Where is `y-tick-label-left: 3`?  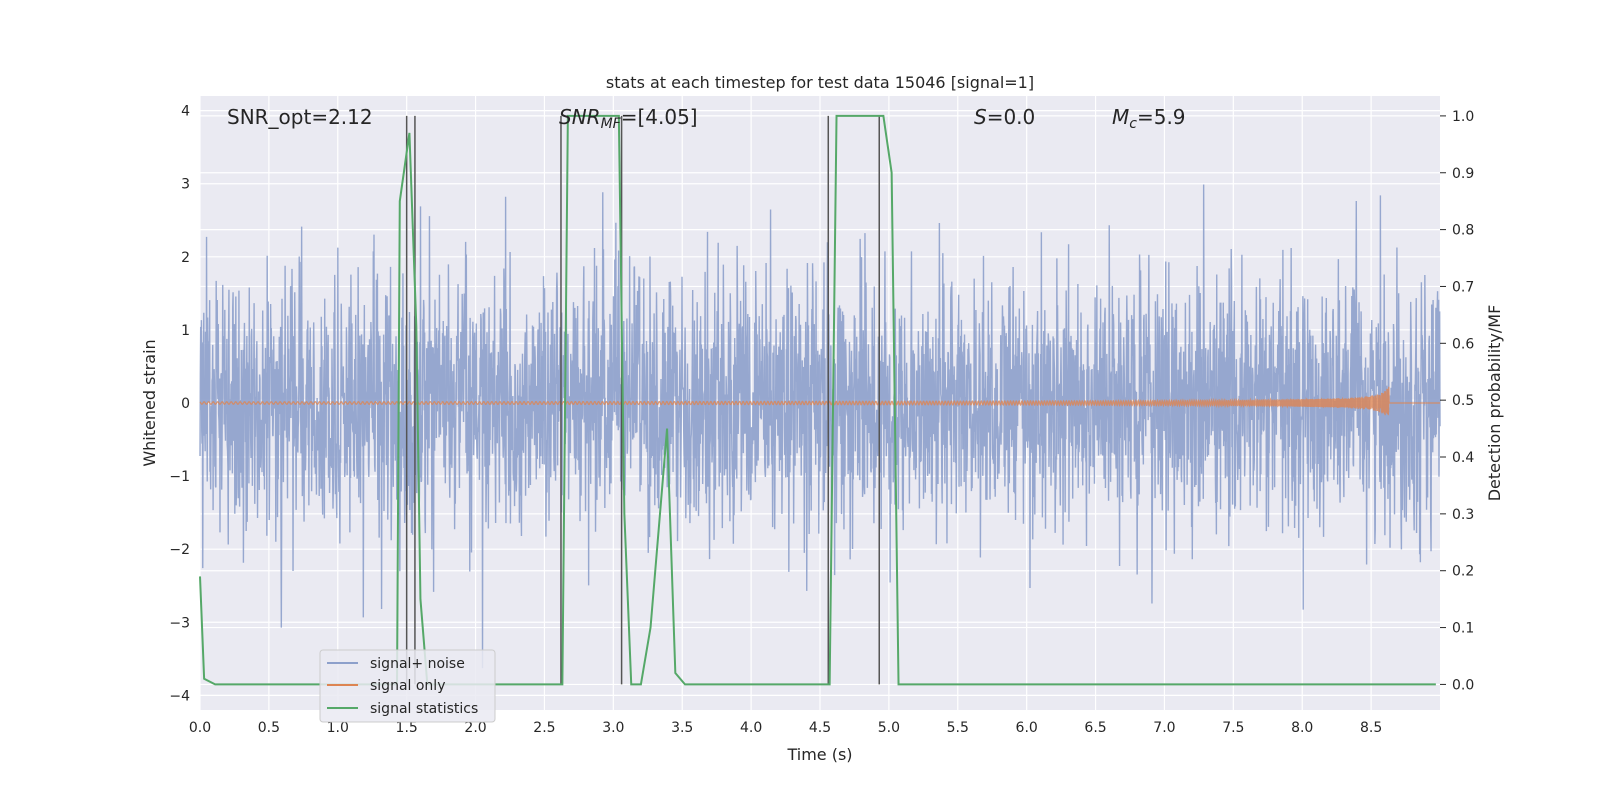
y-tick-label-left: 3 is located at coordinates (185, 185).